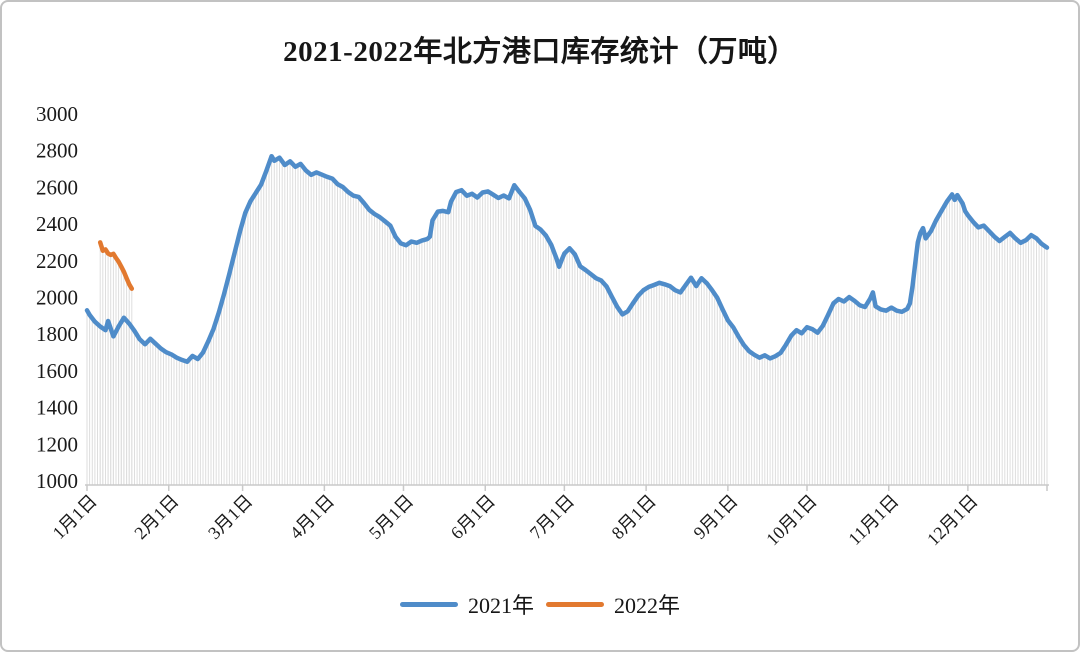 This screenshot has width=1080, height=652. What do you see at coordinates (428, 604) in the screenshot?
I see `legend-line-2021-icon` at bounding box center [428, 604].